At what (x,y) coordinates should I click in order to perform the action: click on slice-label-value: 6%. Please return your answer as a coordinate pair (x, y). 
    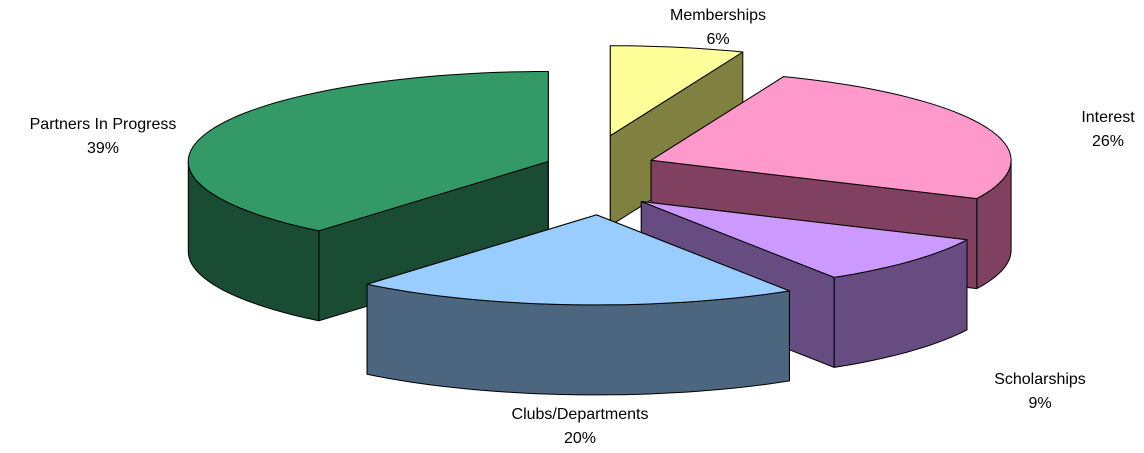
    Looking at the image, I should click on (717, 39).